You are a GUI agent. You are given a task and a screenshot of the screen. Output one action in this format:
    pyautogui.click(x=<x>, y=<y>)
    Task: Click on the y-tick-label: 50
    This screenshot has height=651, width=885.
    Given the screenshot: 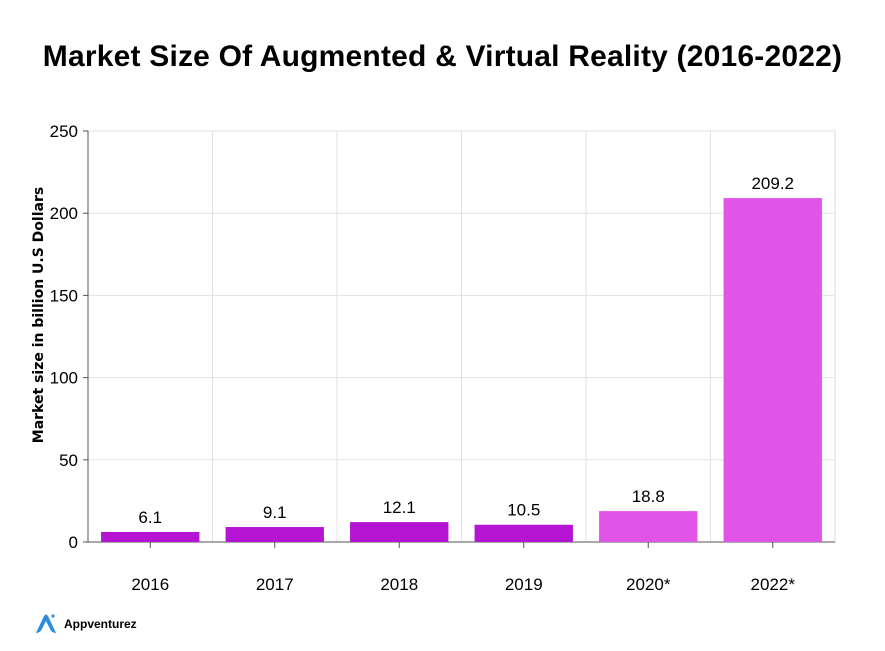 What is the action you would take?
    pyautogui.click(x=68, y=460)
    